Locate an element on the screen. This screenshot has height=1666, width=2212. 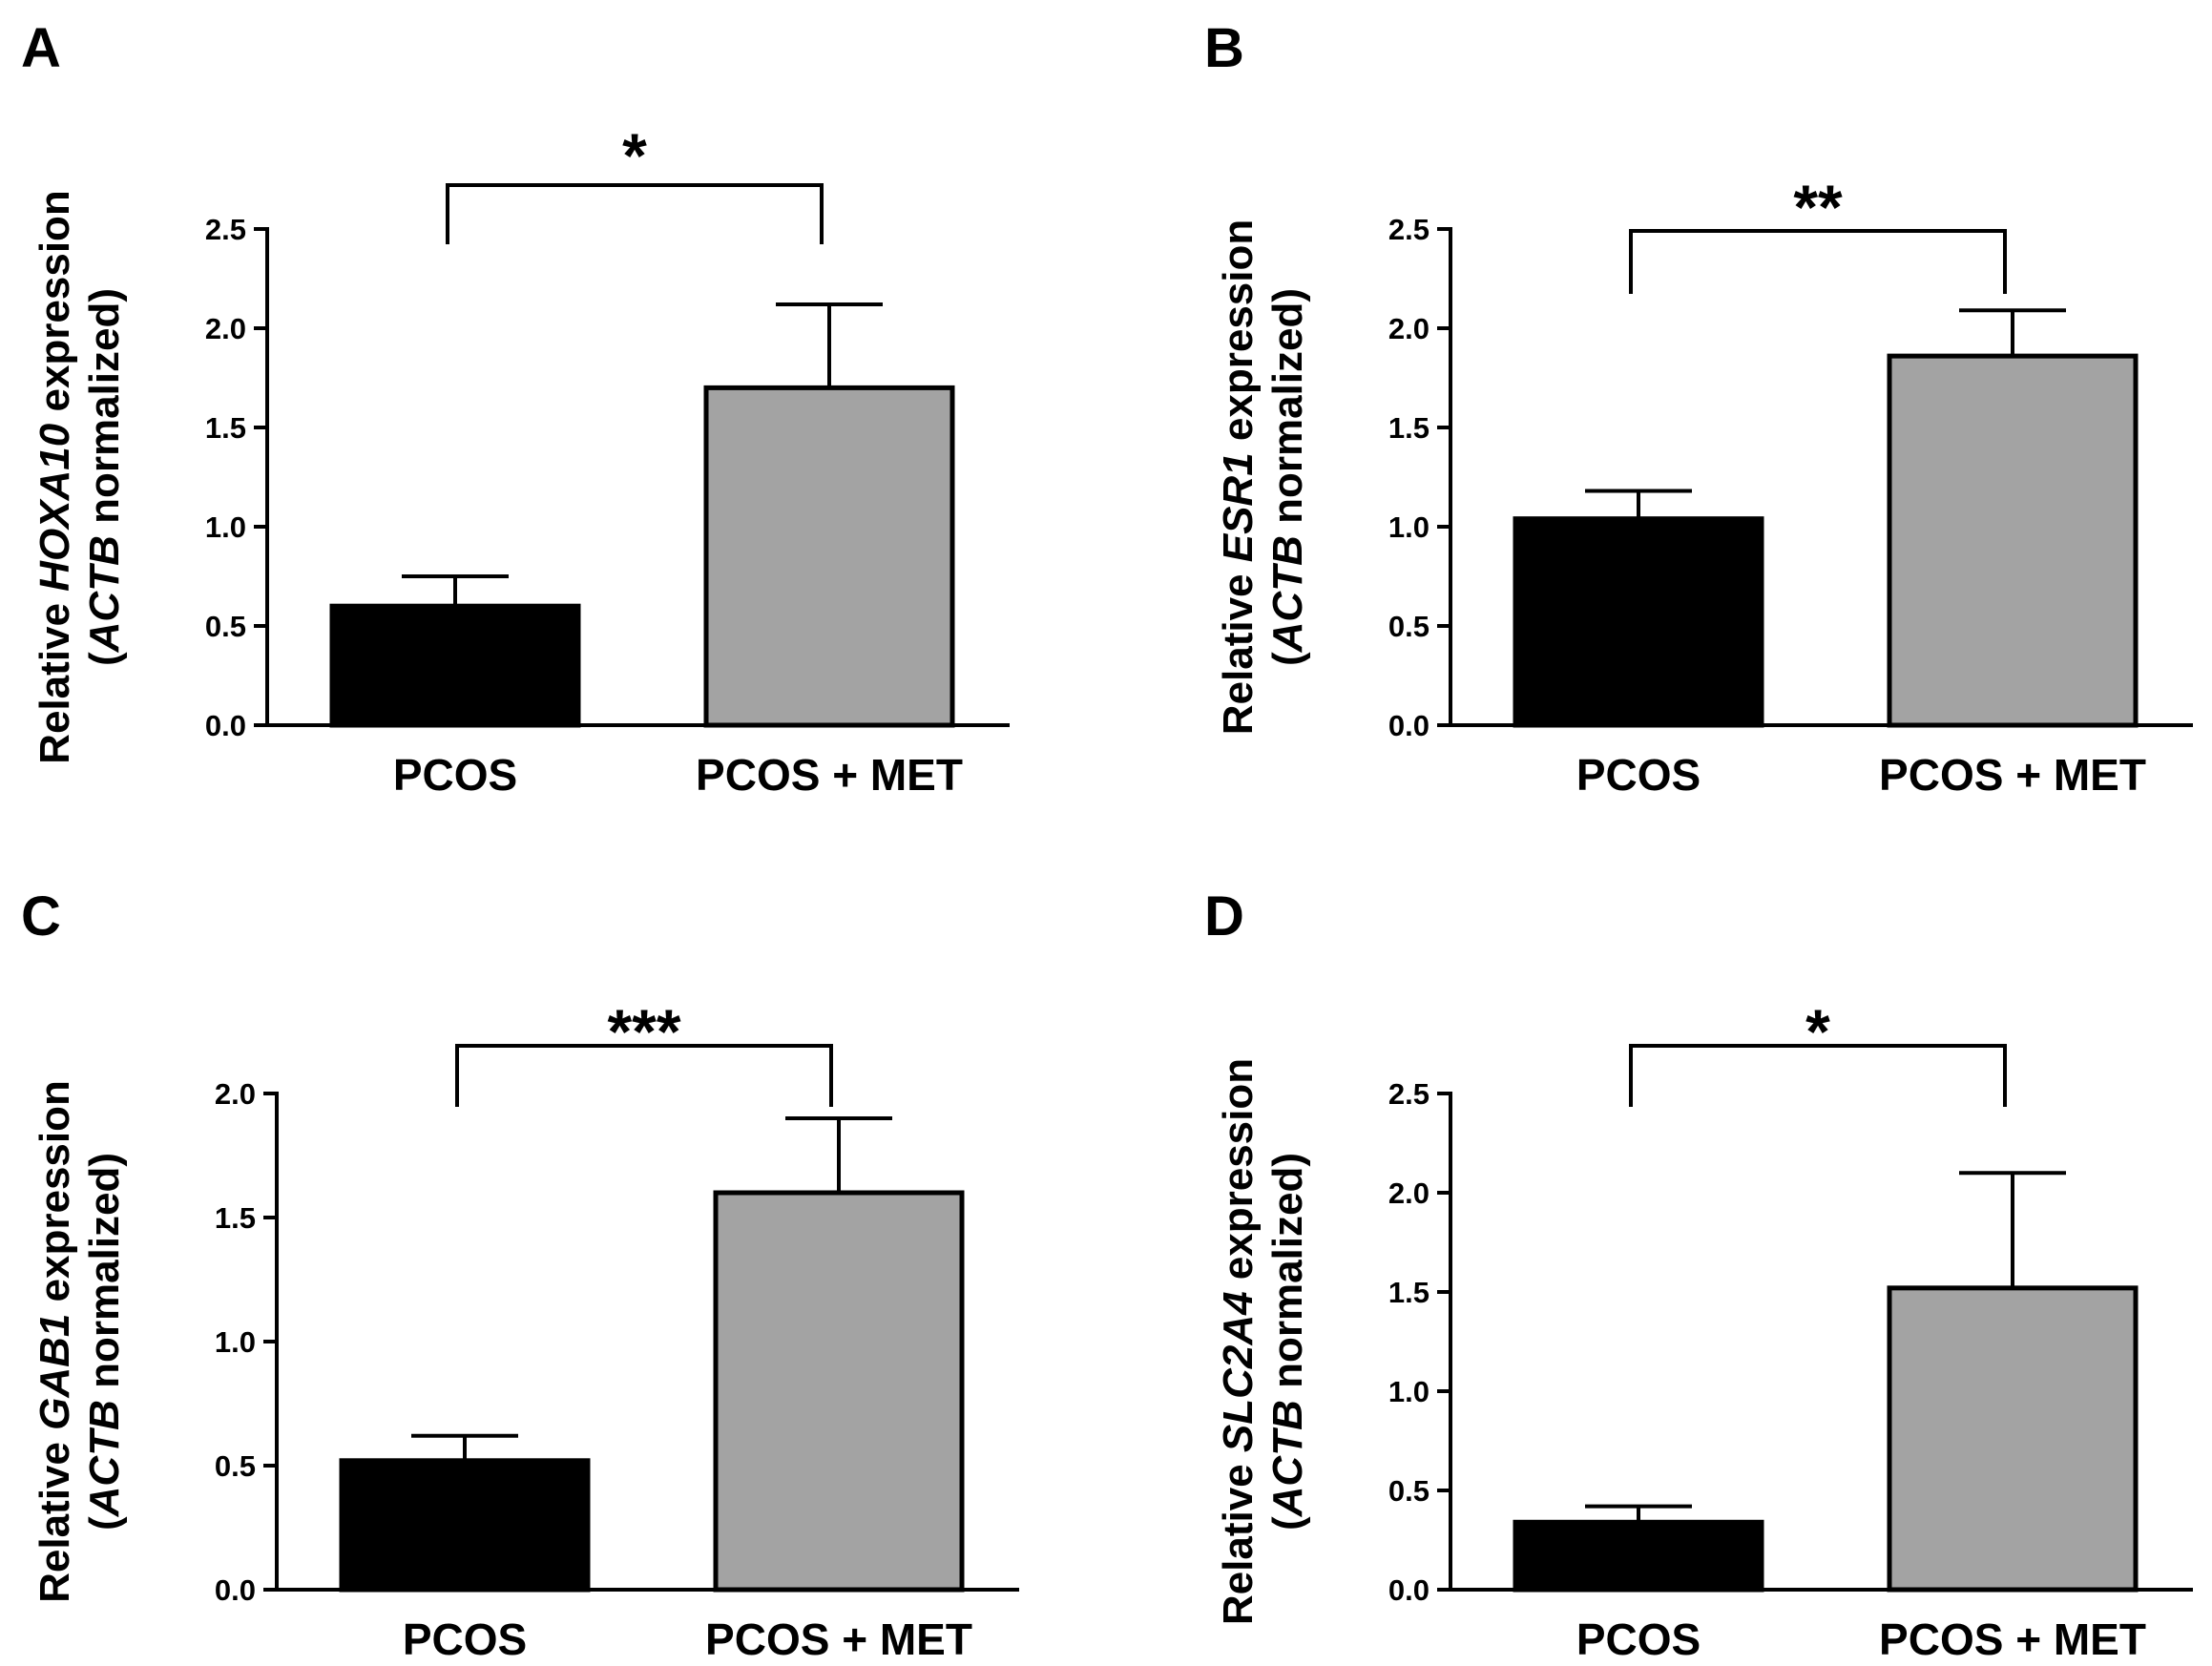
y-axis-label-line1: Relative HOXA10 expression is located at coordinates (55, 477).